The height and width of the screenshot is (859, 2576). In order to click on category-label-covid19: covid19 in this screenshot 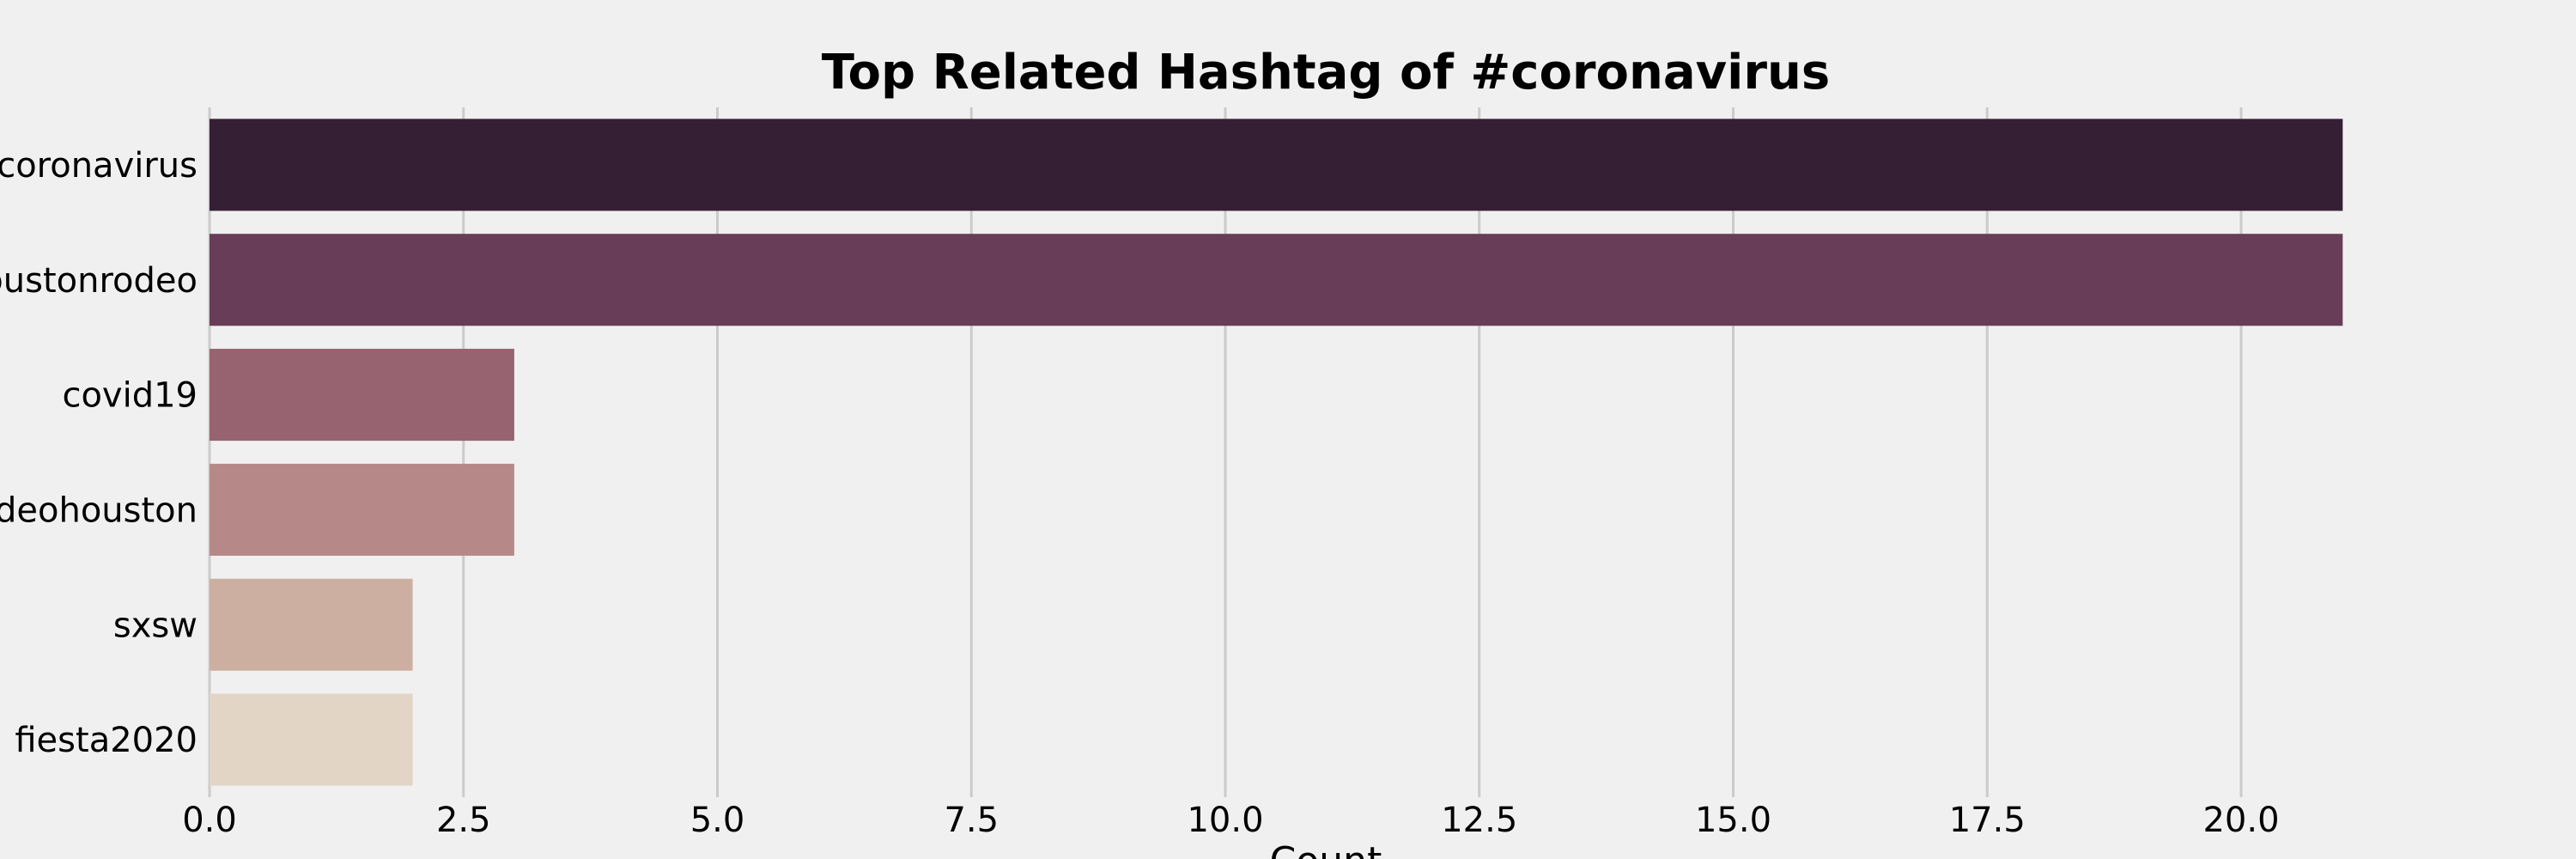, I will do `click(129, 396)`.